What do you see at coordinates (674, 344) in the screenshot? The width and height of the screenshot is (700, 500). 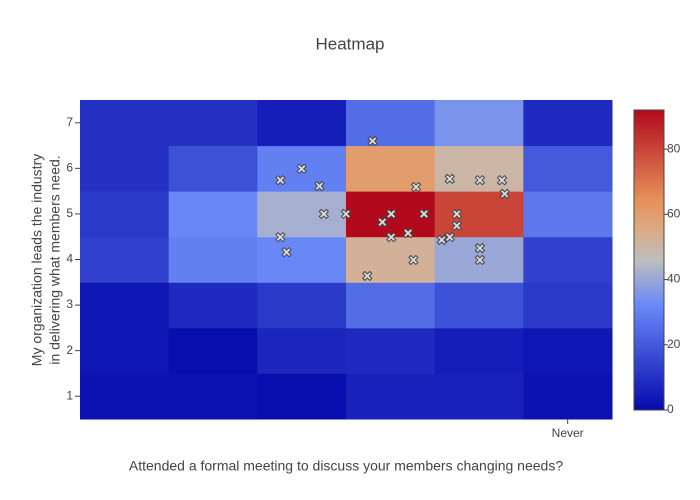 I see `colorbar-tick-label: 20` at bounding box center [674, 344].